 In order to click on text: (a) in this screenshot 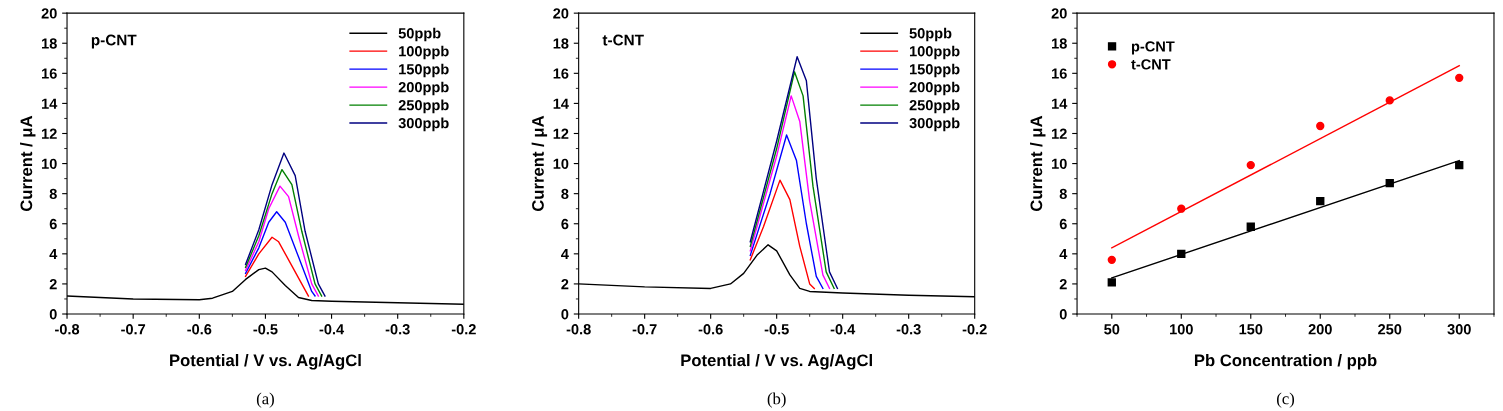, I will do `click(265, 400)`.